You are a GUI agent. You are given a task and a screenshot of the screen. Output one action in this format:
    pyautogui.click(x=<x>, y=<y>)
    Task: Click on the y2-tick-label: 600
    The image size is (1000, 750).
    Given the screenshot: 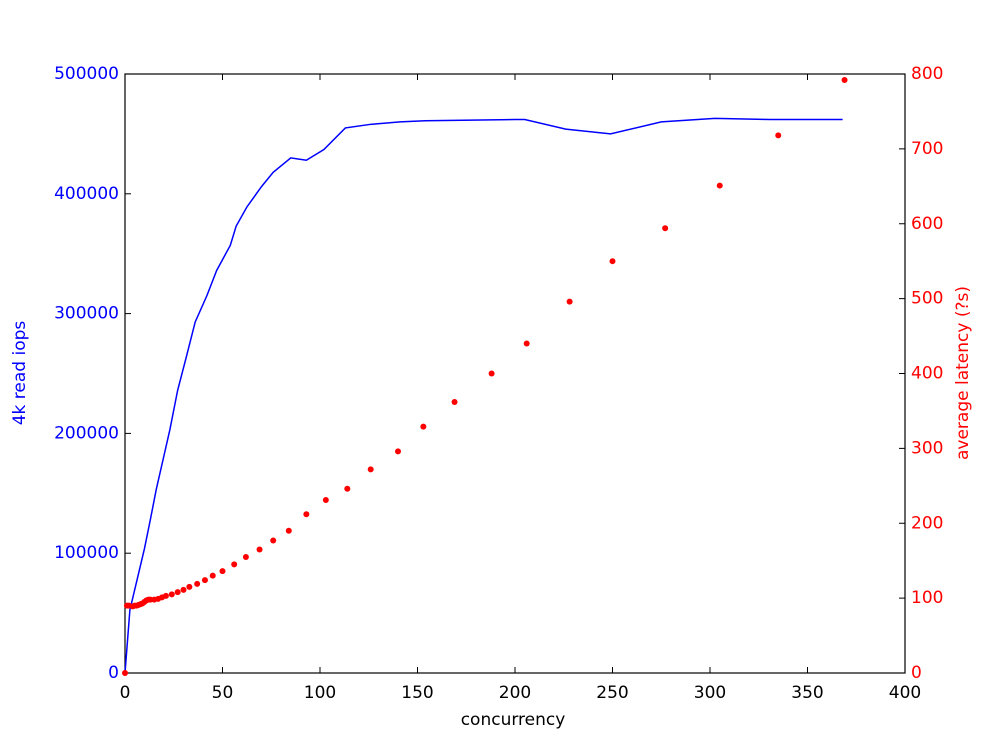 What is the action you would take?
    pyautogui.click(x=927, y=224)
    